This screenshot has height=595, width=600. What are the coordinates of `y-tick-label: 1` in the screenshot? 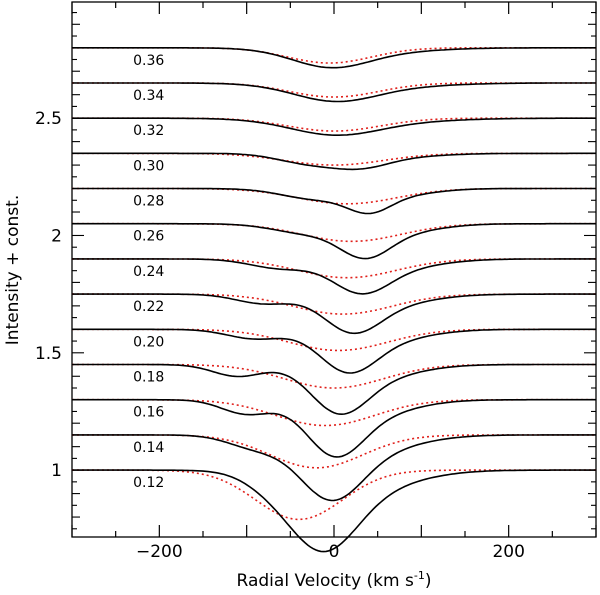 It's located at (56, 471).